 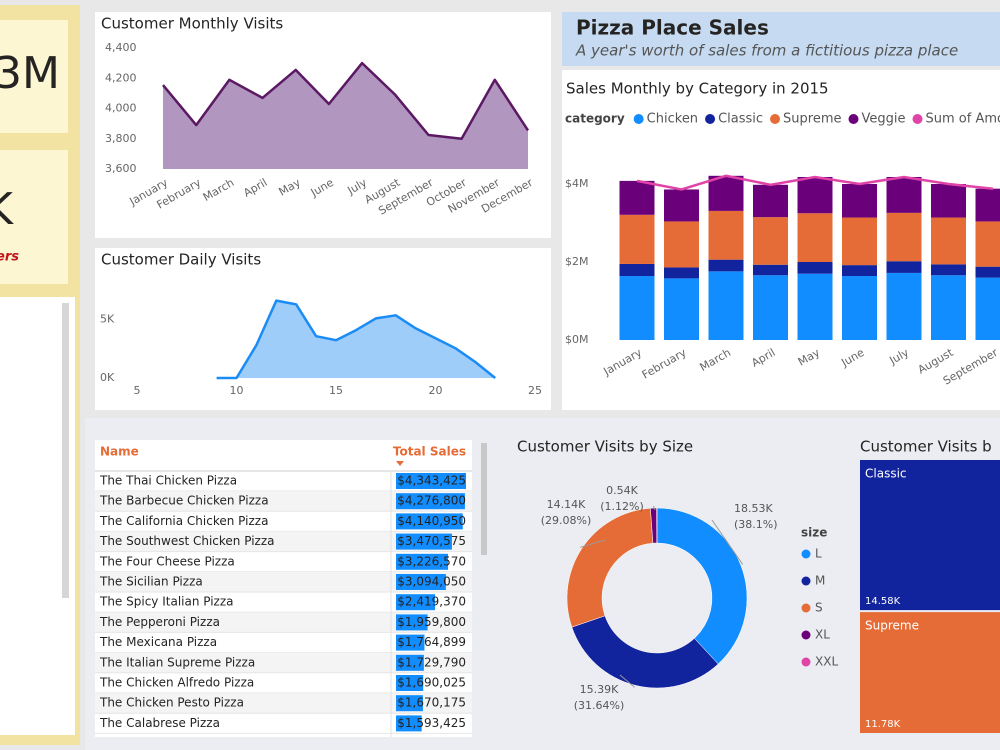 I want to click on data-label: 15.39K, so click(x=599, y=689).